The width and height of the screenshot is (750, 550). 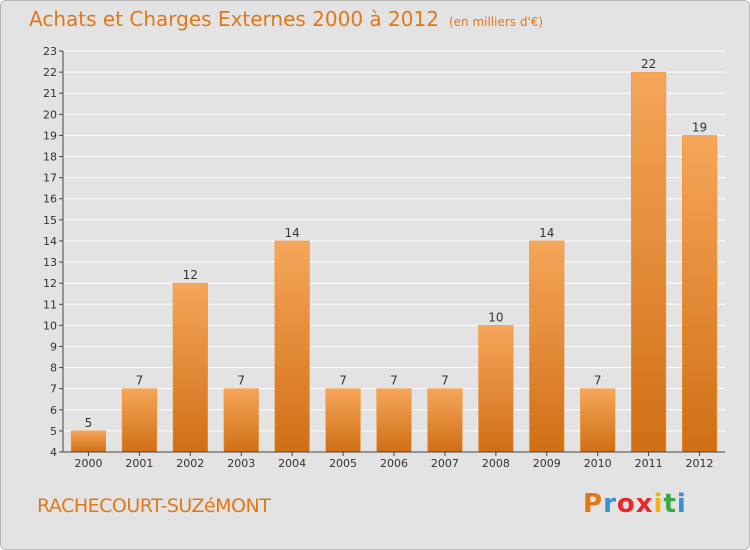 I want to click on logo-letter: t, so click(x=670, y=504).